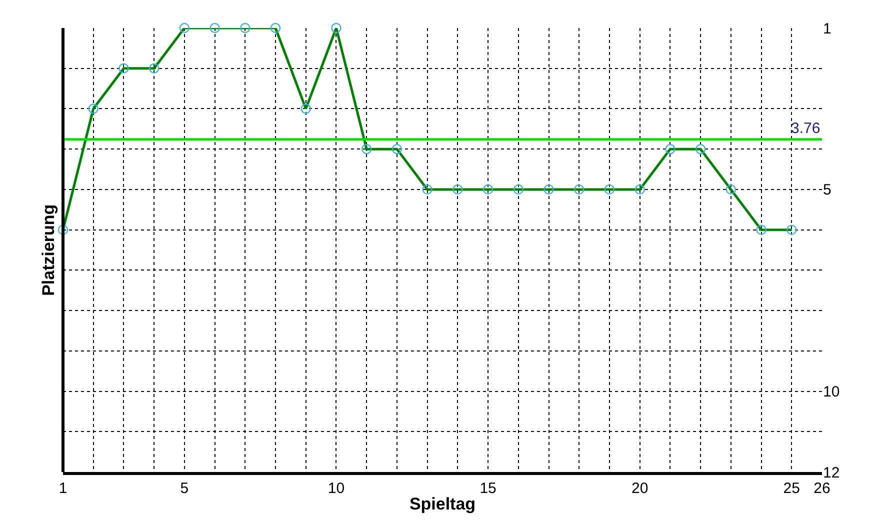  I want to click on x-tick-label: 20, so click(639, 488).